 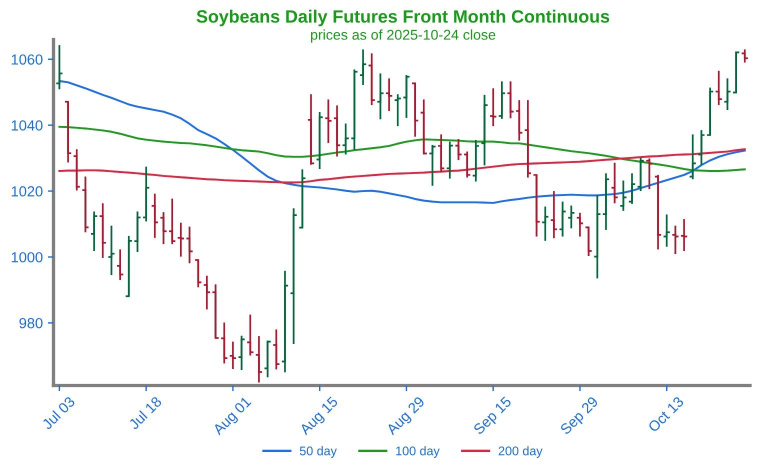 What do you see at coordinates (493, 417) in the screenshot?
I see `x-tick-label: Sep 15` at bounding box center [493, 417].